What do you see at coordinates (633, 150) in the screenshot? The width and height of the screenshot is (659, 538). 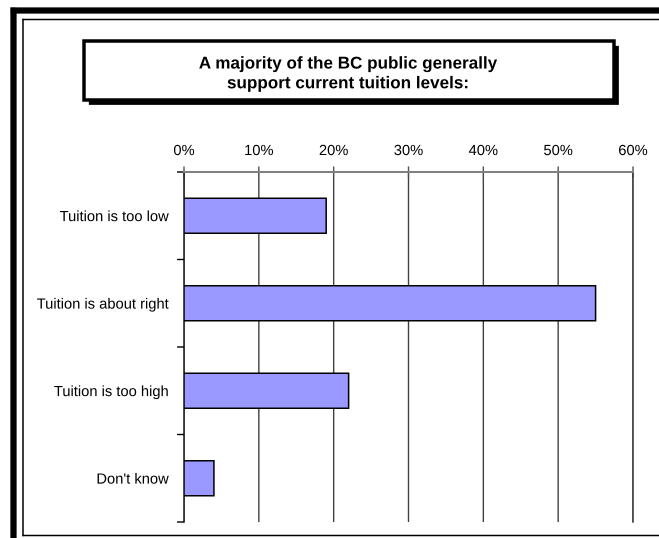 I see `x-tick-label: 60%` at bounding box center [633, 150].